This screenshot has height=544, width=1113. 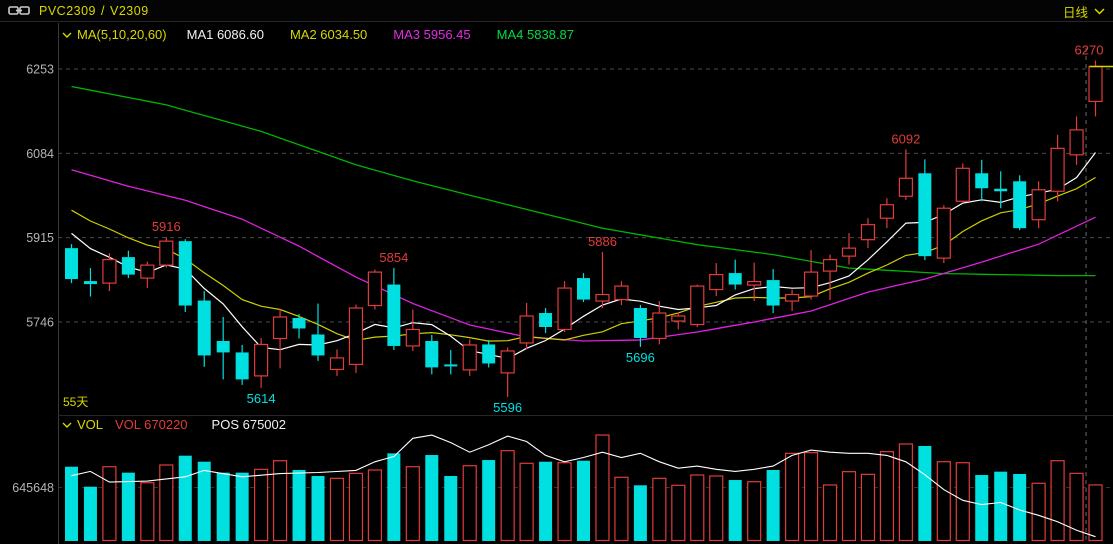 I want to click on ma2-value: MA2 6034.50, so click(x=328, y=34).